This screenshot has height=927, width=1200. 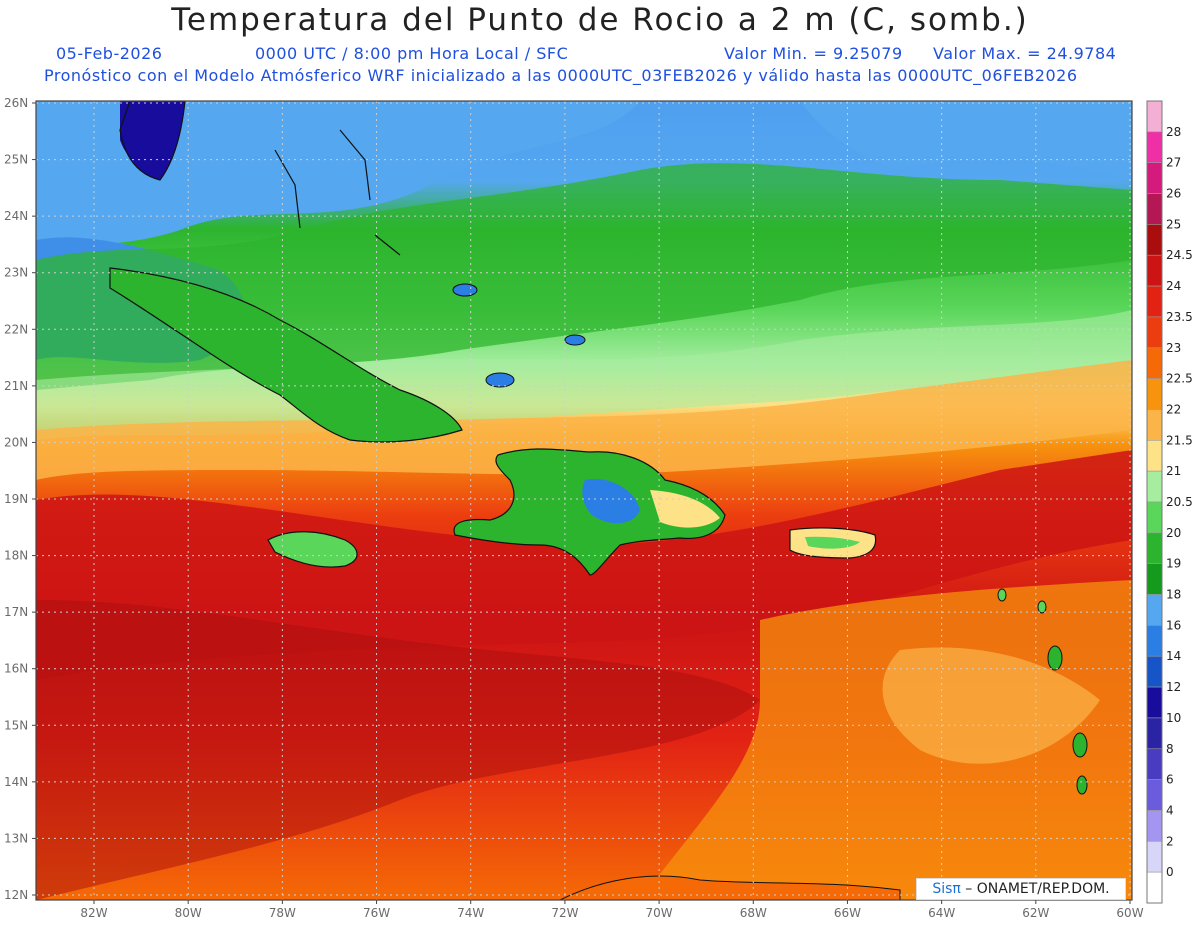 What do you see at coordinates (659, 913) in the screenshot?
I see `lon-label: 70W` at bounding box center [659, 913].